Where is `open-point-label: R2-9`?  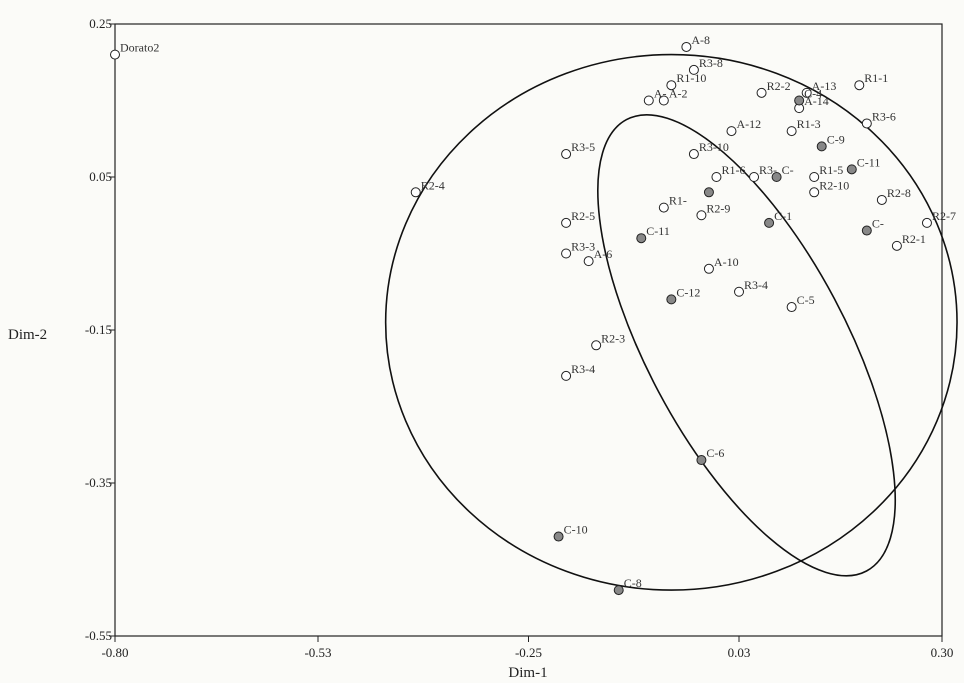
open-point-label: R2-9 is located at coordinates (718, 208).